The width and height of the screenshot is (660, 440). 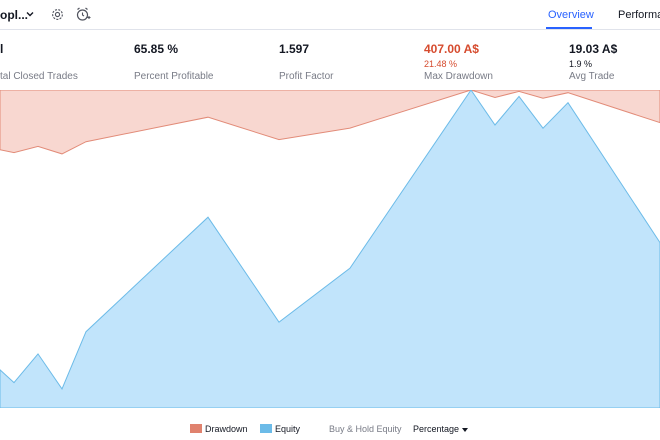 What do you see at coordinates (196, 428) in the screenshot?
I see `drawdown-swatch` at bounding box center [196, 428].